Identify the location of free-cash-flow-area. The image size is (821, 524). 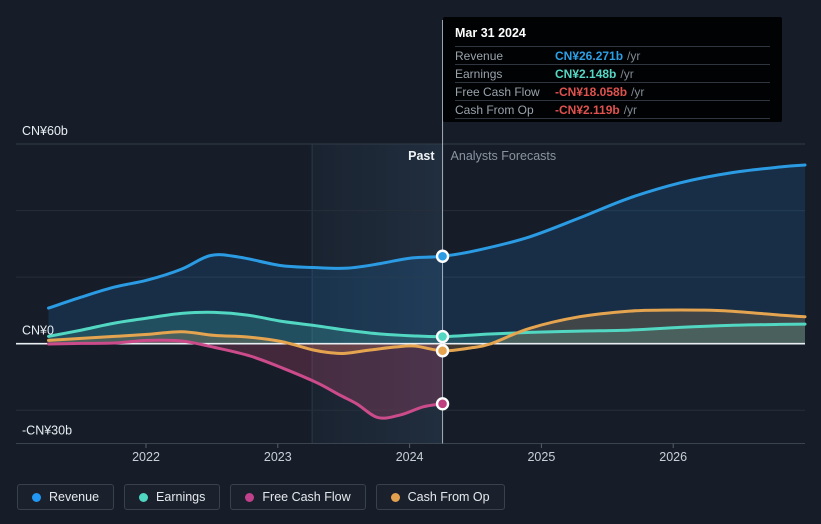
(245, 379).